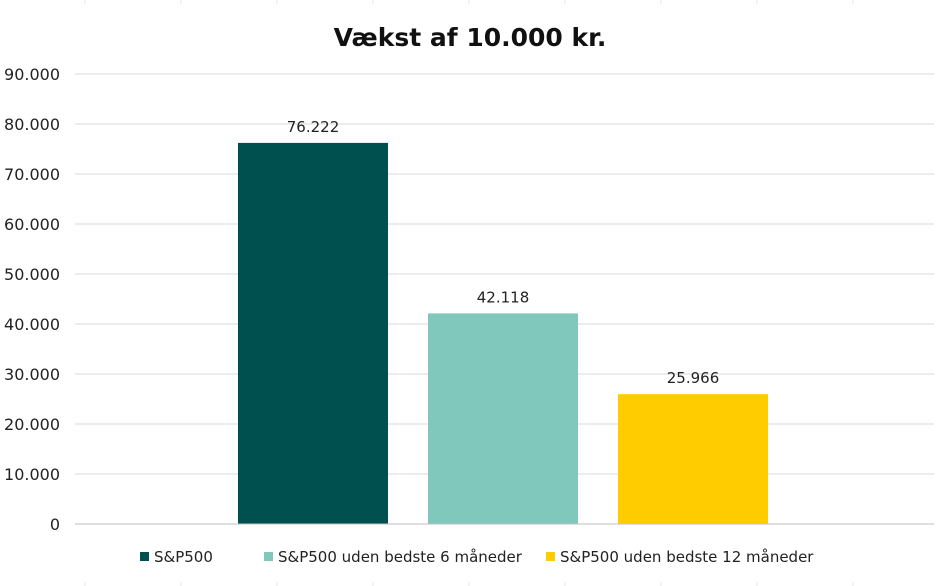 The image size is (940, 586). Describe the element at coordinates (693, 378) in the screenshot. I see `data-label: 25.966` at that location.